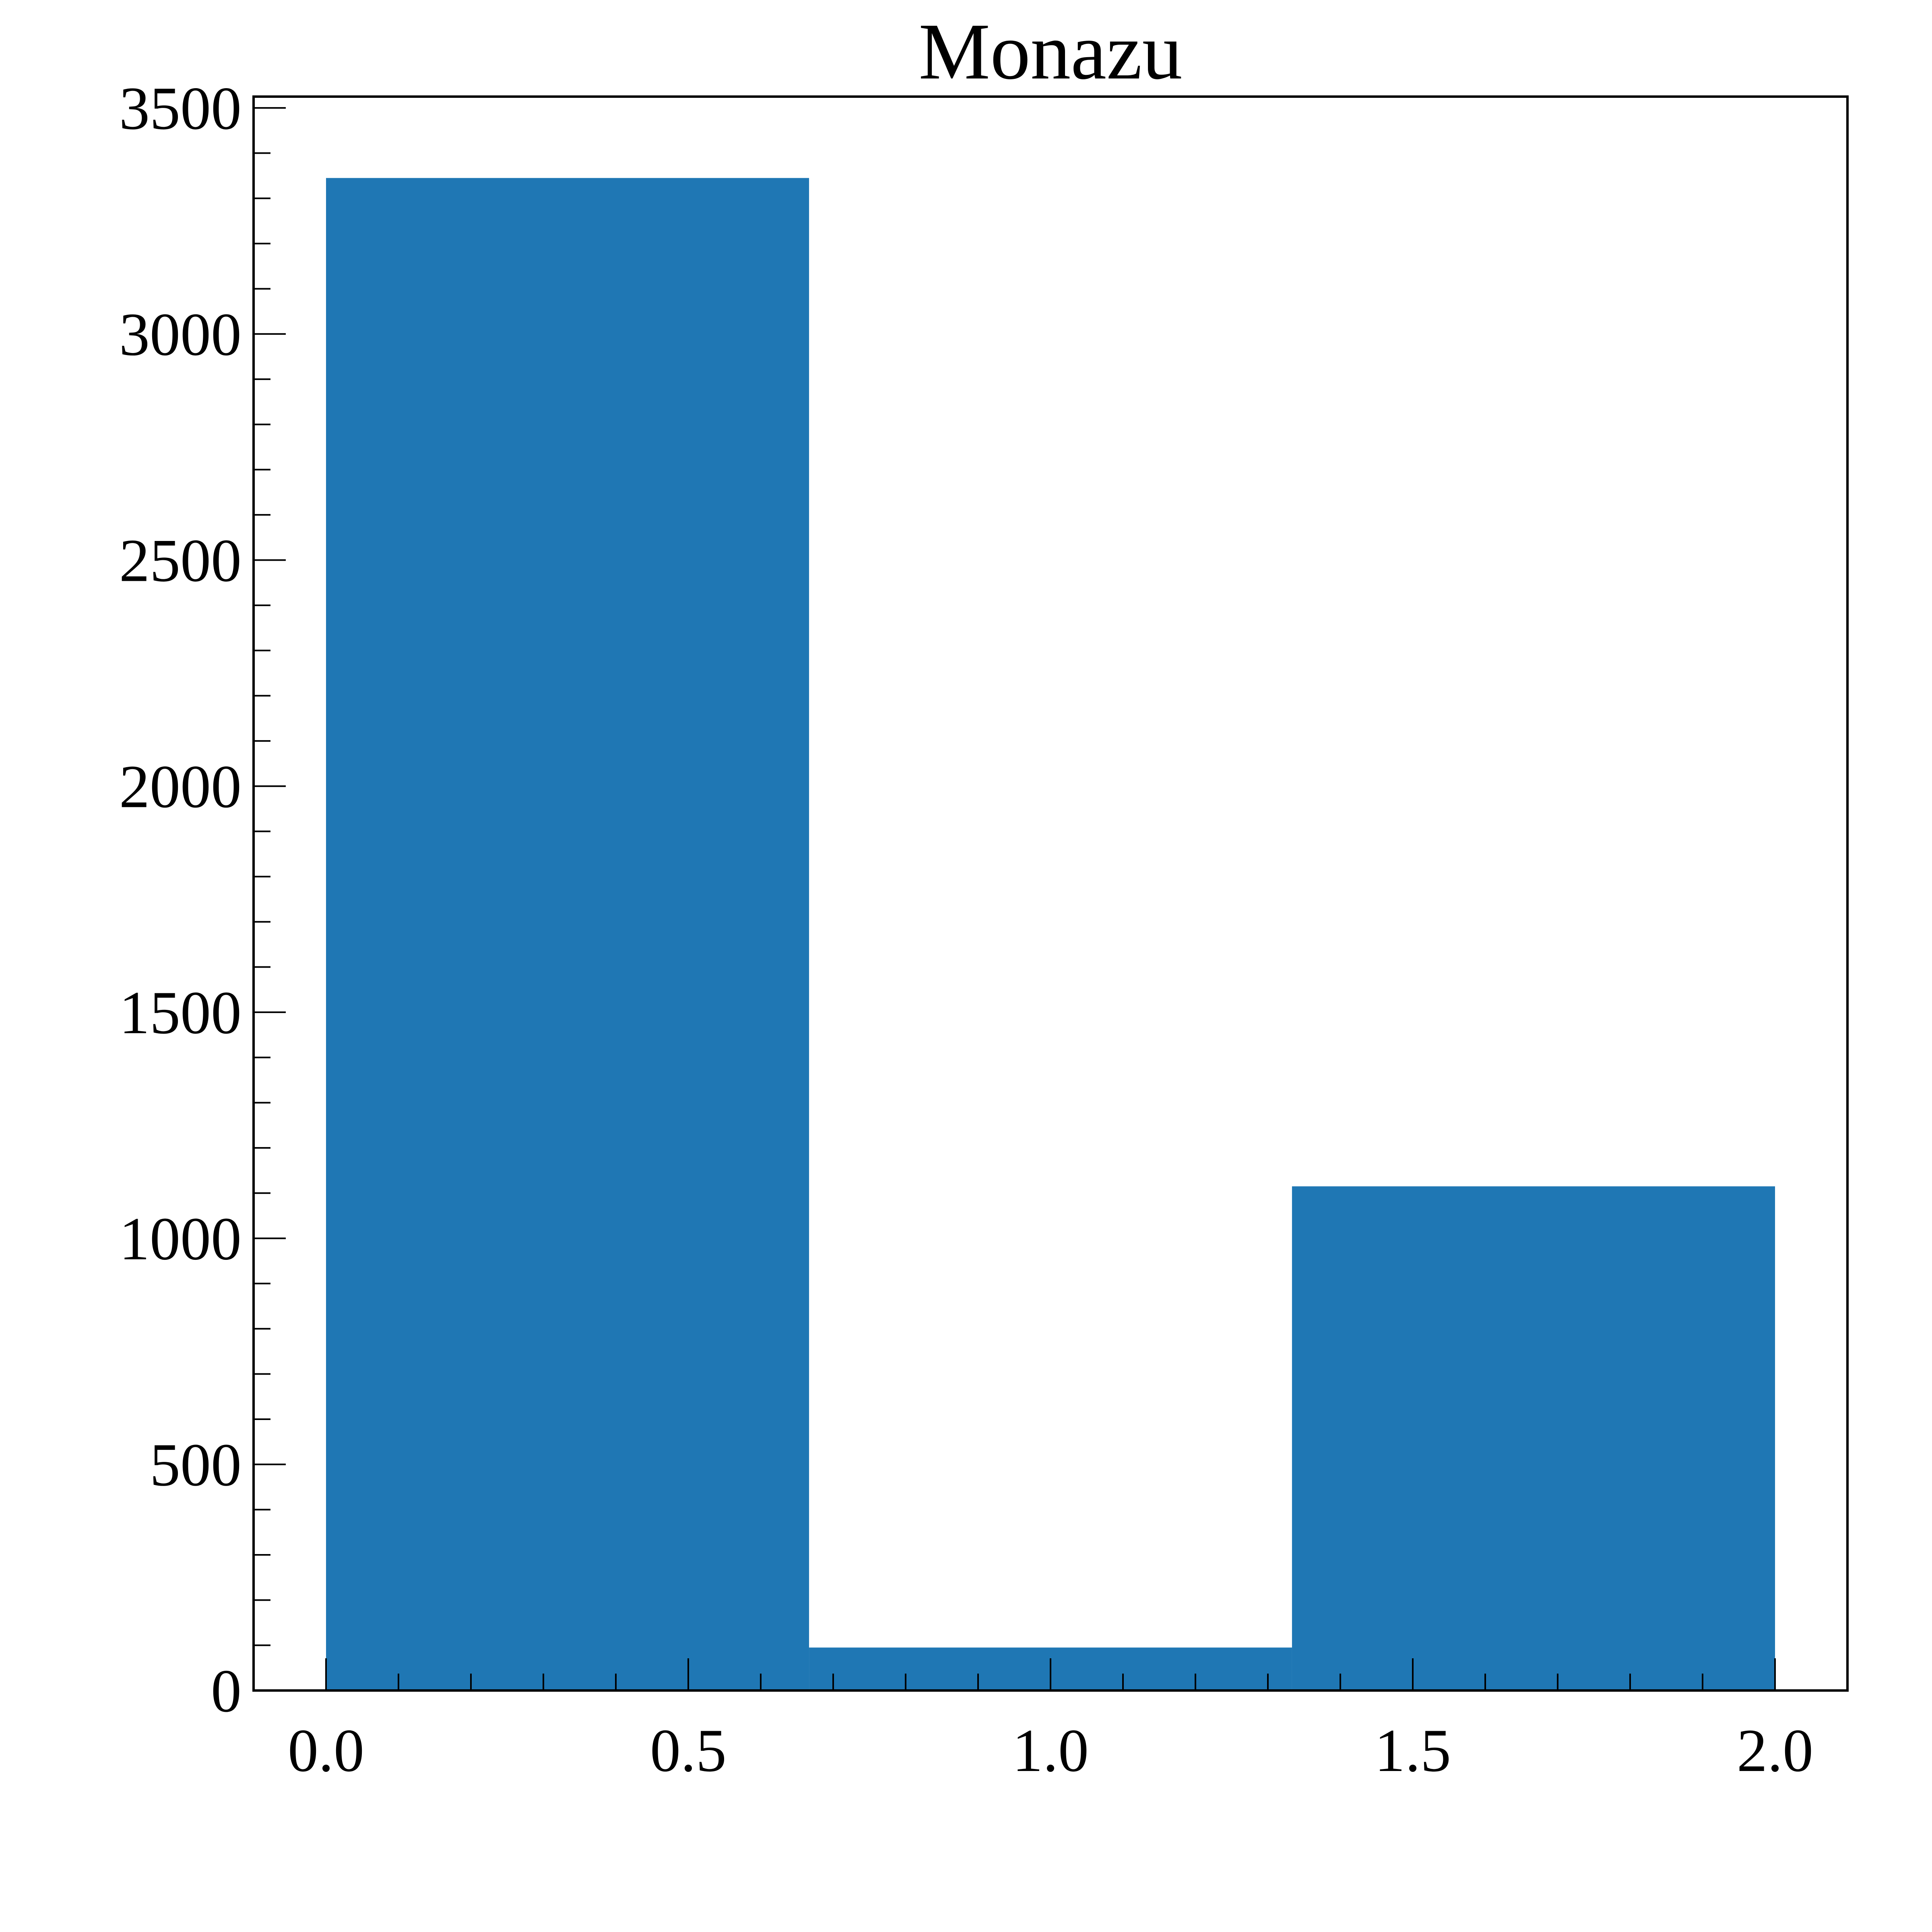  I want to click on x-tick-label: 0.0, so click(326, 1750).